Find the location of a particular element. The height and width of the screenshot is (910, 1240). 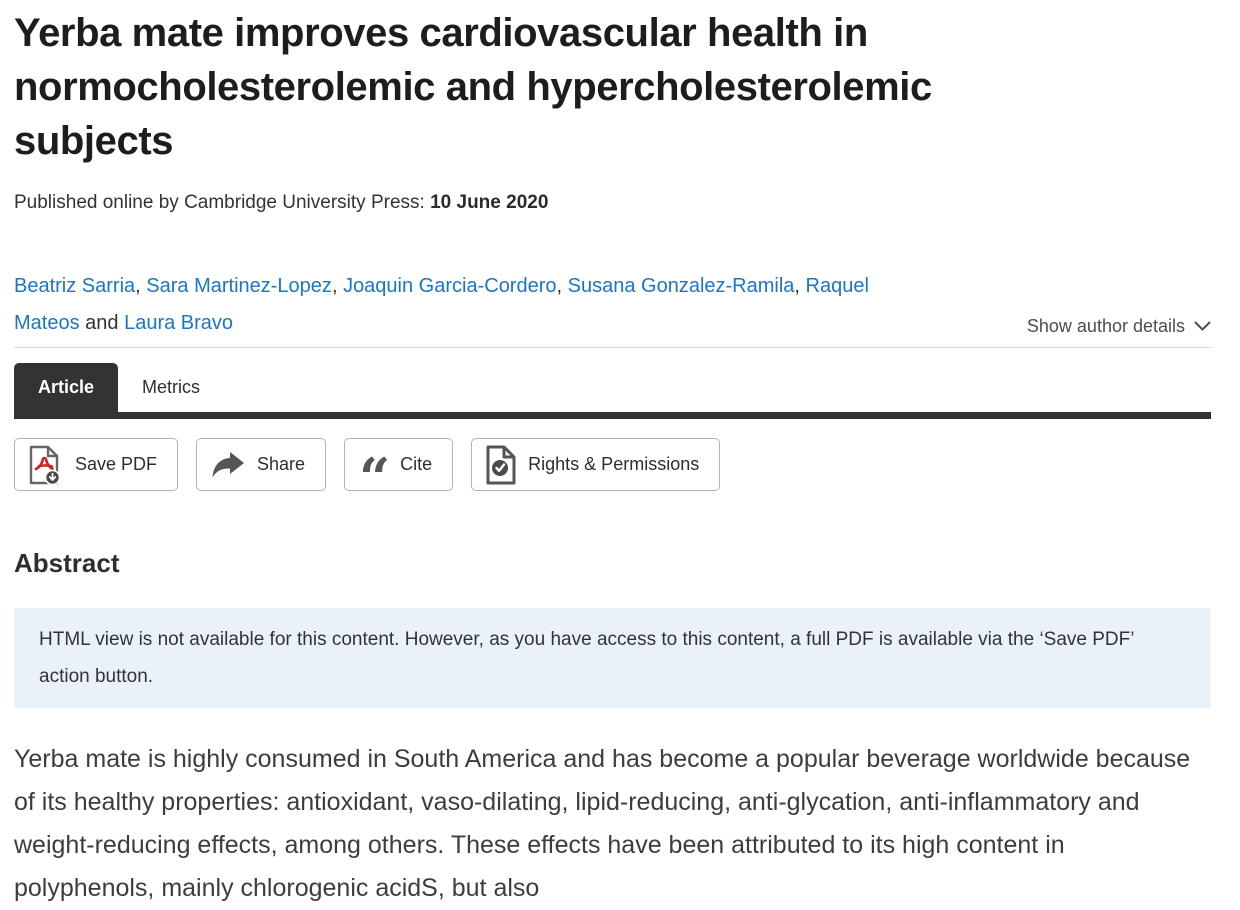

share-button: Share is located at coordinates (261, 464).